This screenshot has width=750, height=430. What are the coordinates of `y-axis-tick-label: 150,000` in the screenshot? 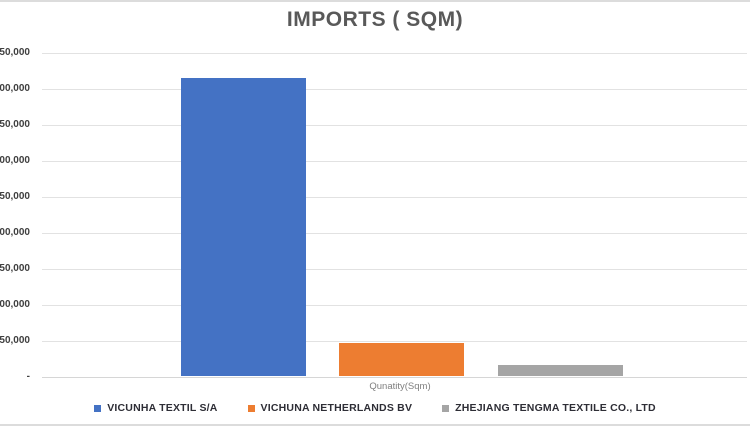 It's located at (15, 268).